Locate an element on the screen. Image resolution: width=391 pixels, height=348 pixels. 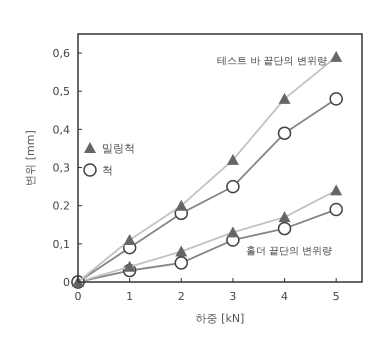
x-tick-label: 1 is located at coordinates (130, 296).